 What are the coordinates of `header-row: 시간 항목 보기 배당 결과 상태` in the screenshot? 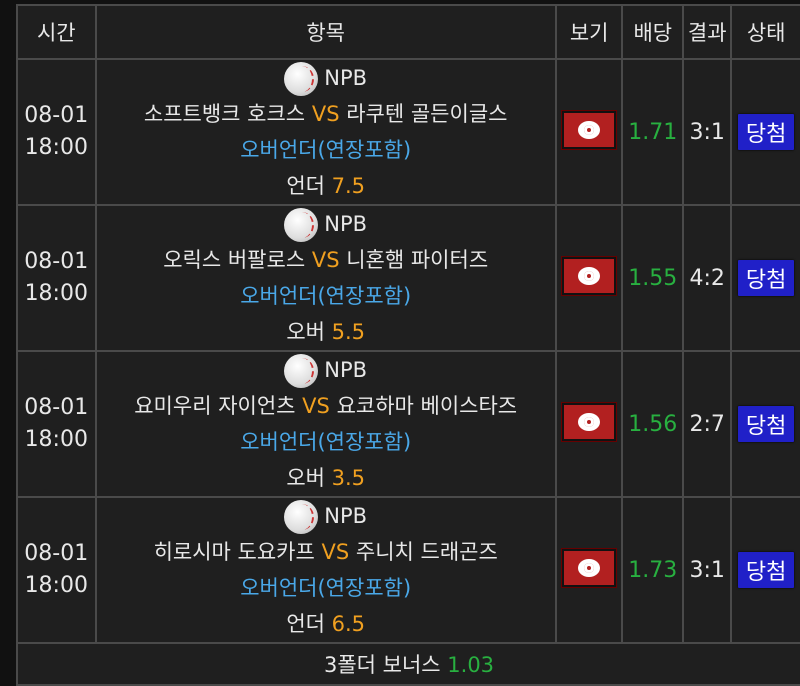 It's located at (409, 32).